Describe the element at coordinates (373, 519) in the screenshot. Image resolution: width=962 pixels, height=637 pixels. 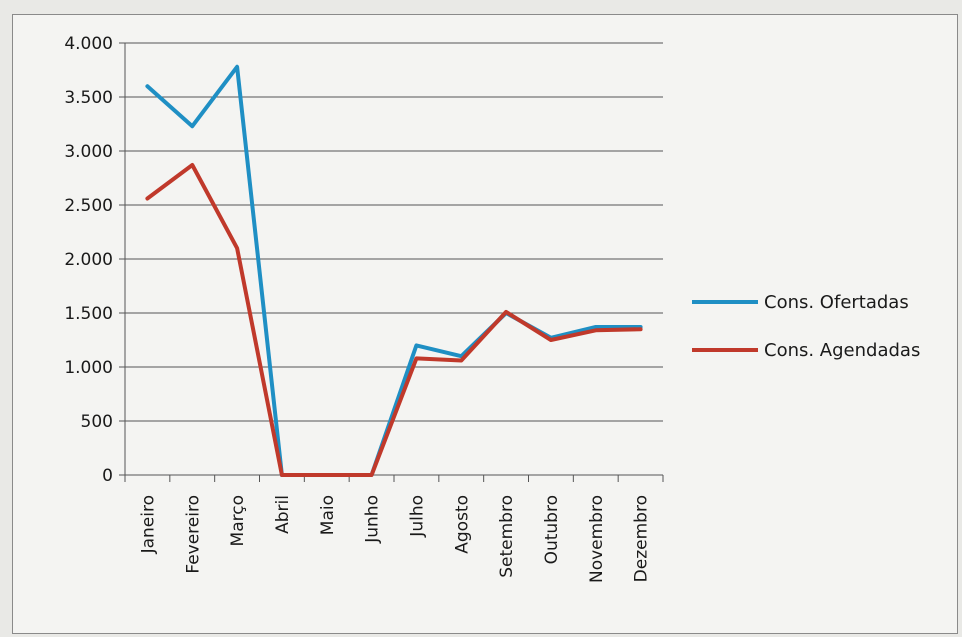
I see `x-tick-label: Junho` at that location.